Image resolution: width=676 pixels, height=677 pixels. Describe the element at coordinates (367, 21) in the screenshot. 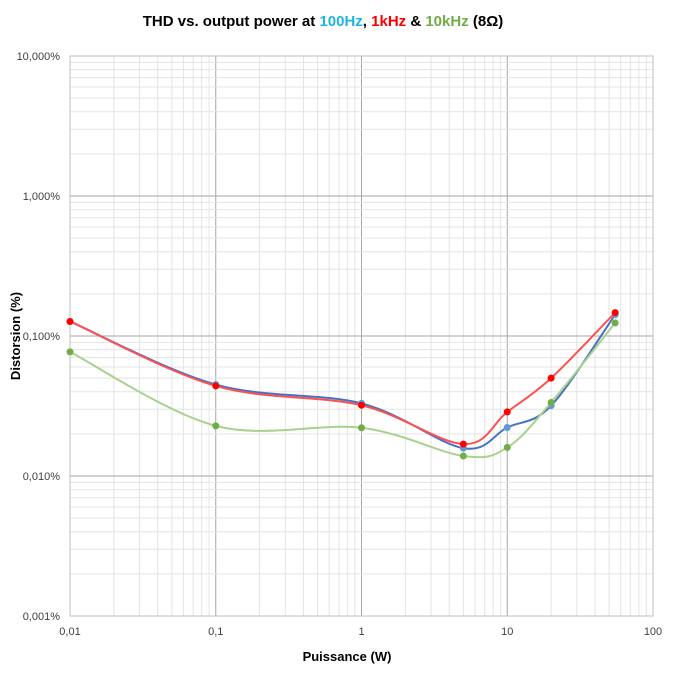

I see `title-part: ,` at that location.